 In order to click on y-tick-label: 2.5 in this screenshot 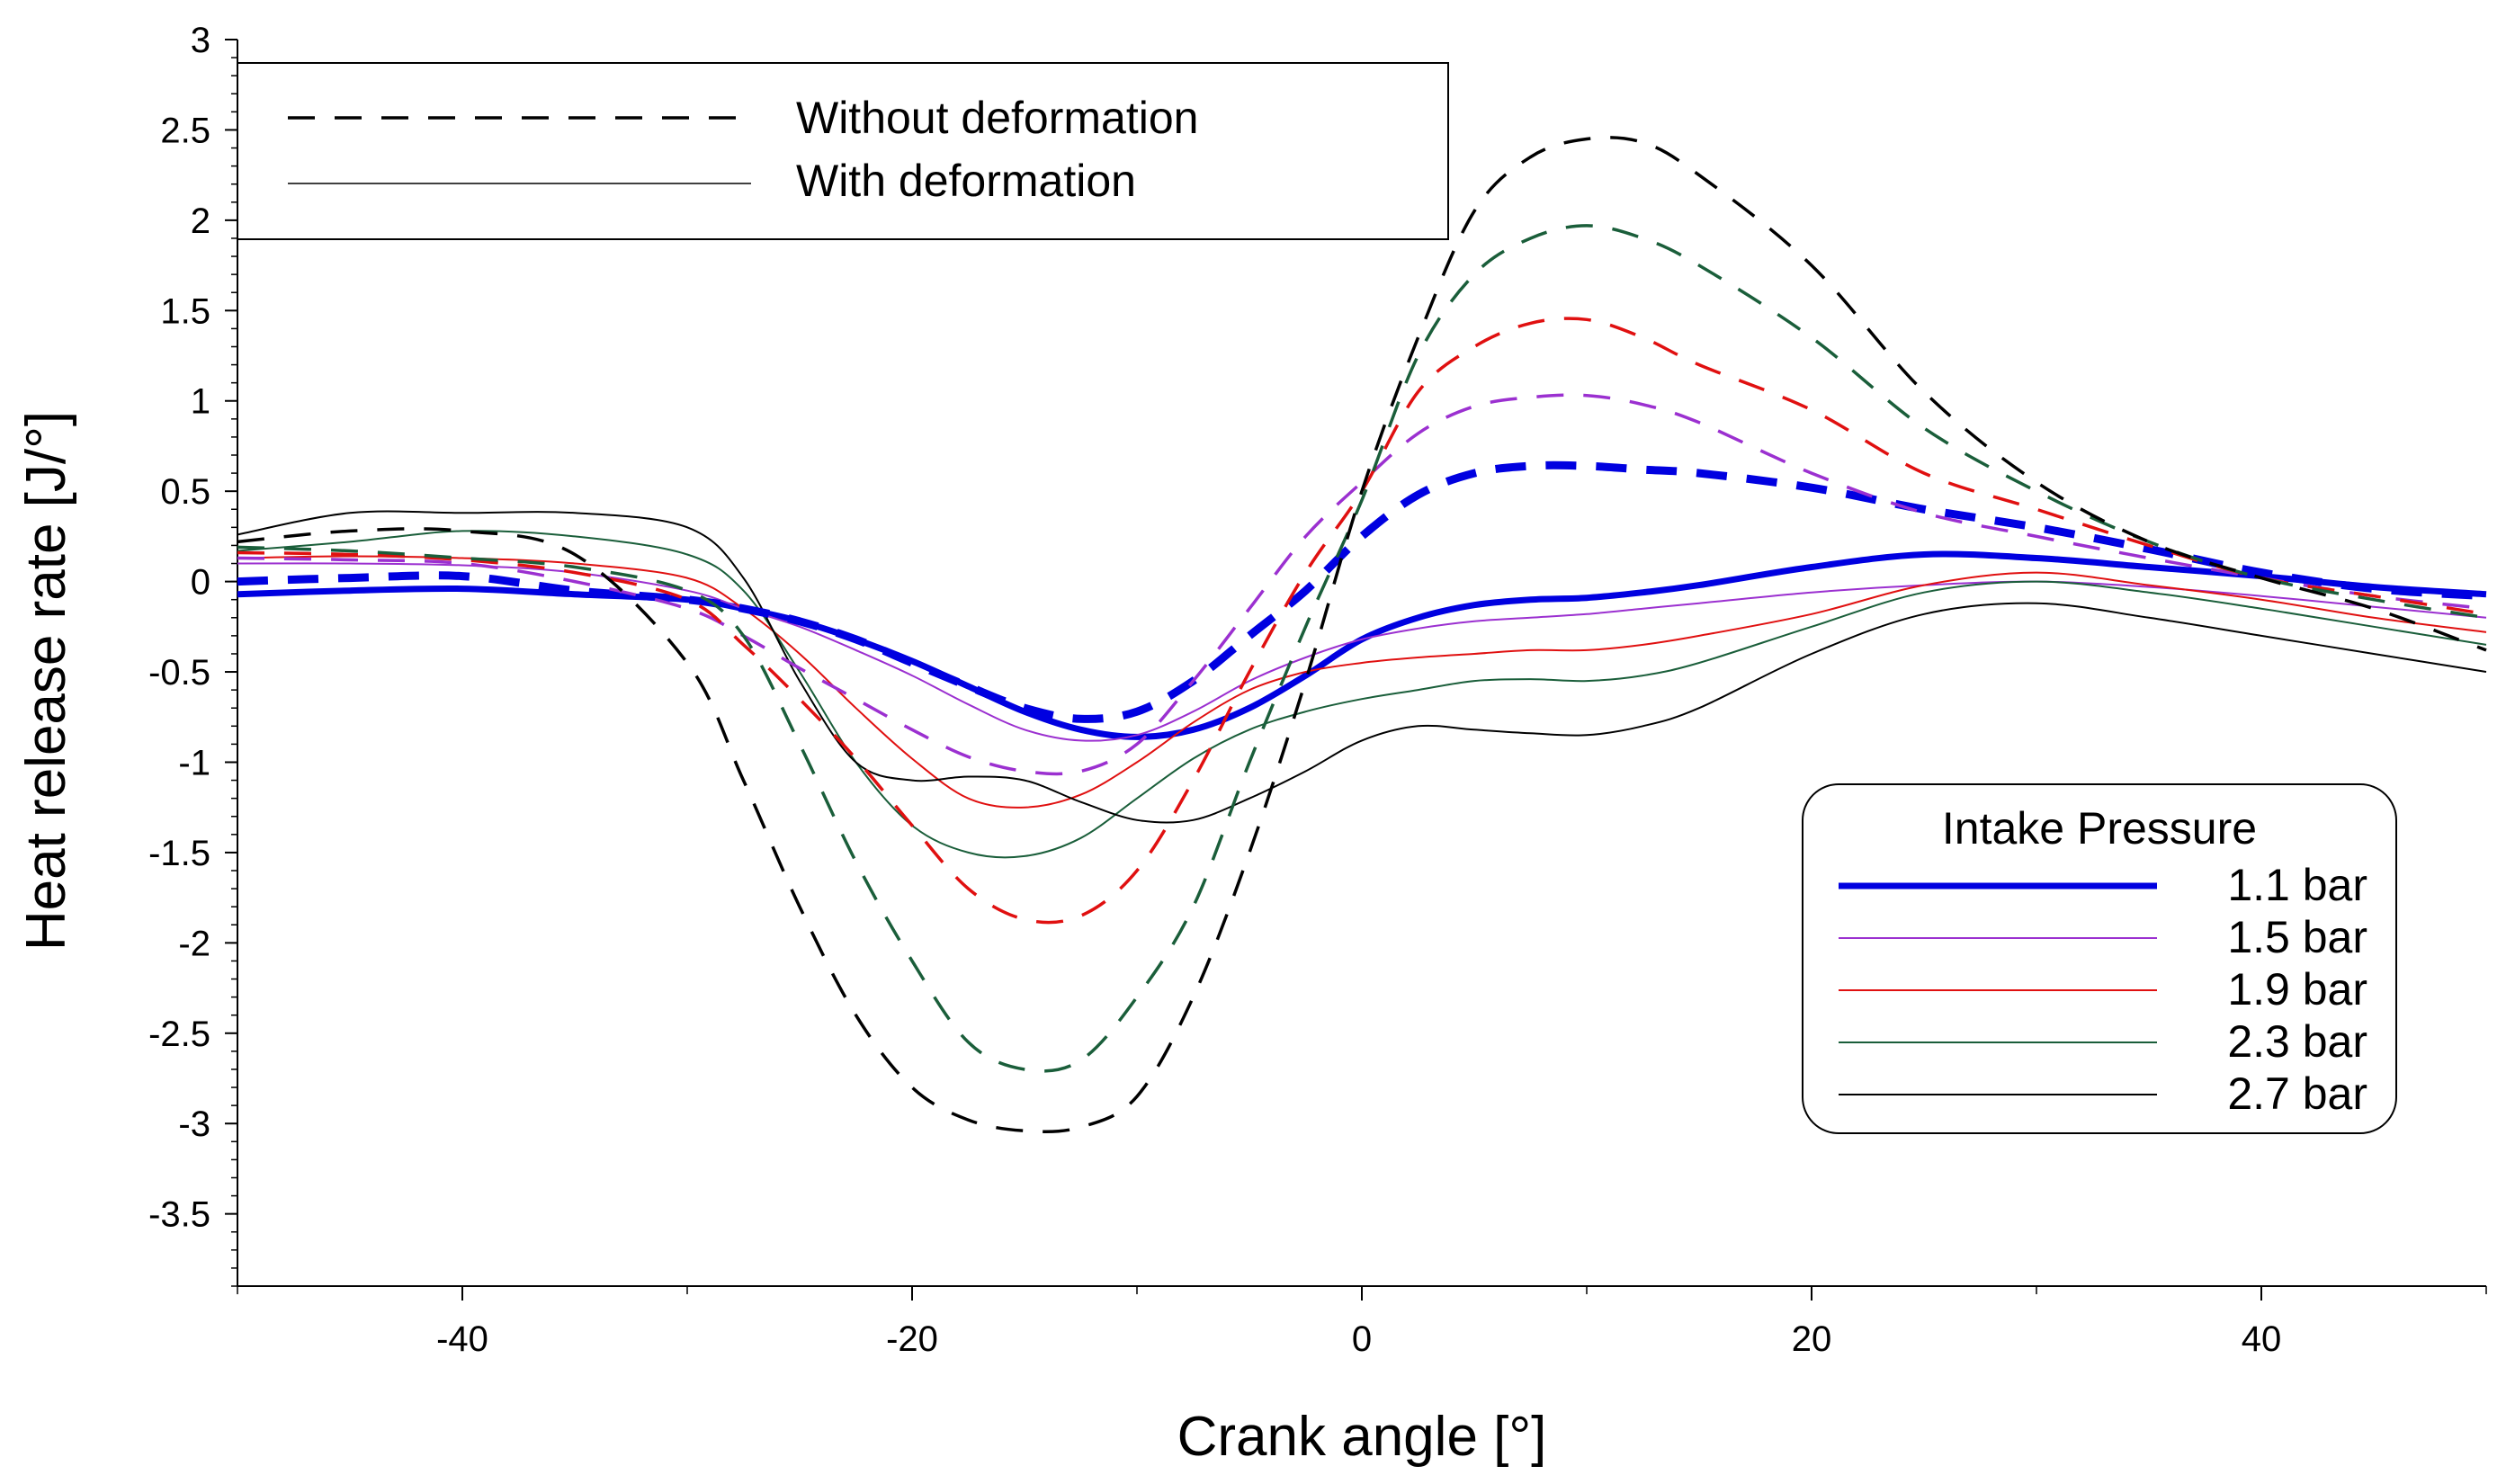, I will do `click(185, 130)`.